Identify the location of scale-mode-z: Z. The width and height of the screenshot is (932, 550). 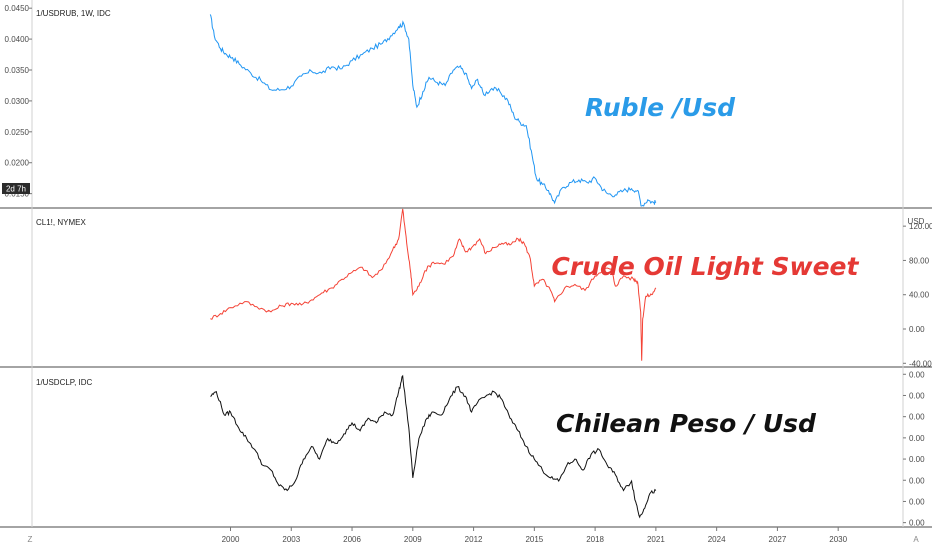
(30, 539).